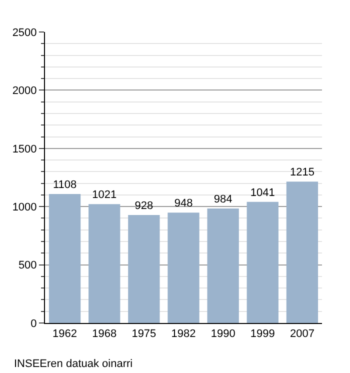  I want to click on data-label: 1108, so click(64, 185).